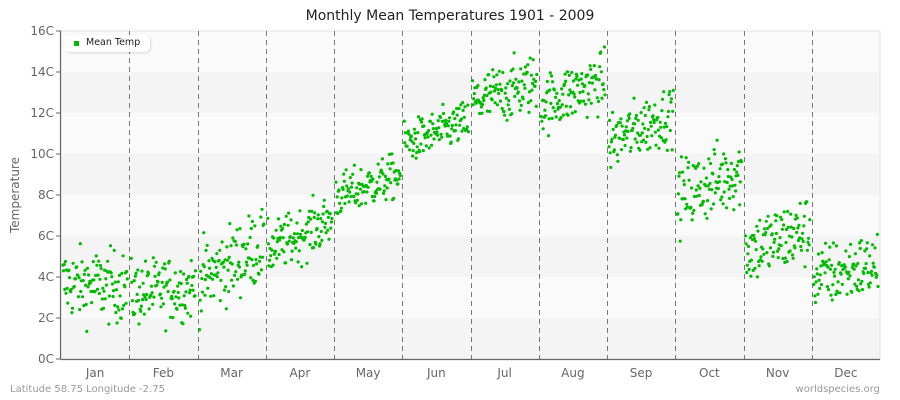 The height and width of the screenshot is (400, 900). What do you see at coordinates (46, 318) in the screenshot?
I see `y-tick-label: 2C` at bounding box center [46, 318].